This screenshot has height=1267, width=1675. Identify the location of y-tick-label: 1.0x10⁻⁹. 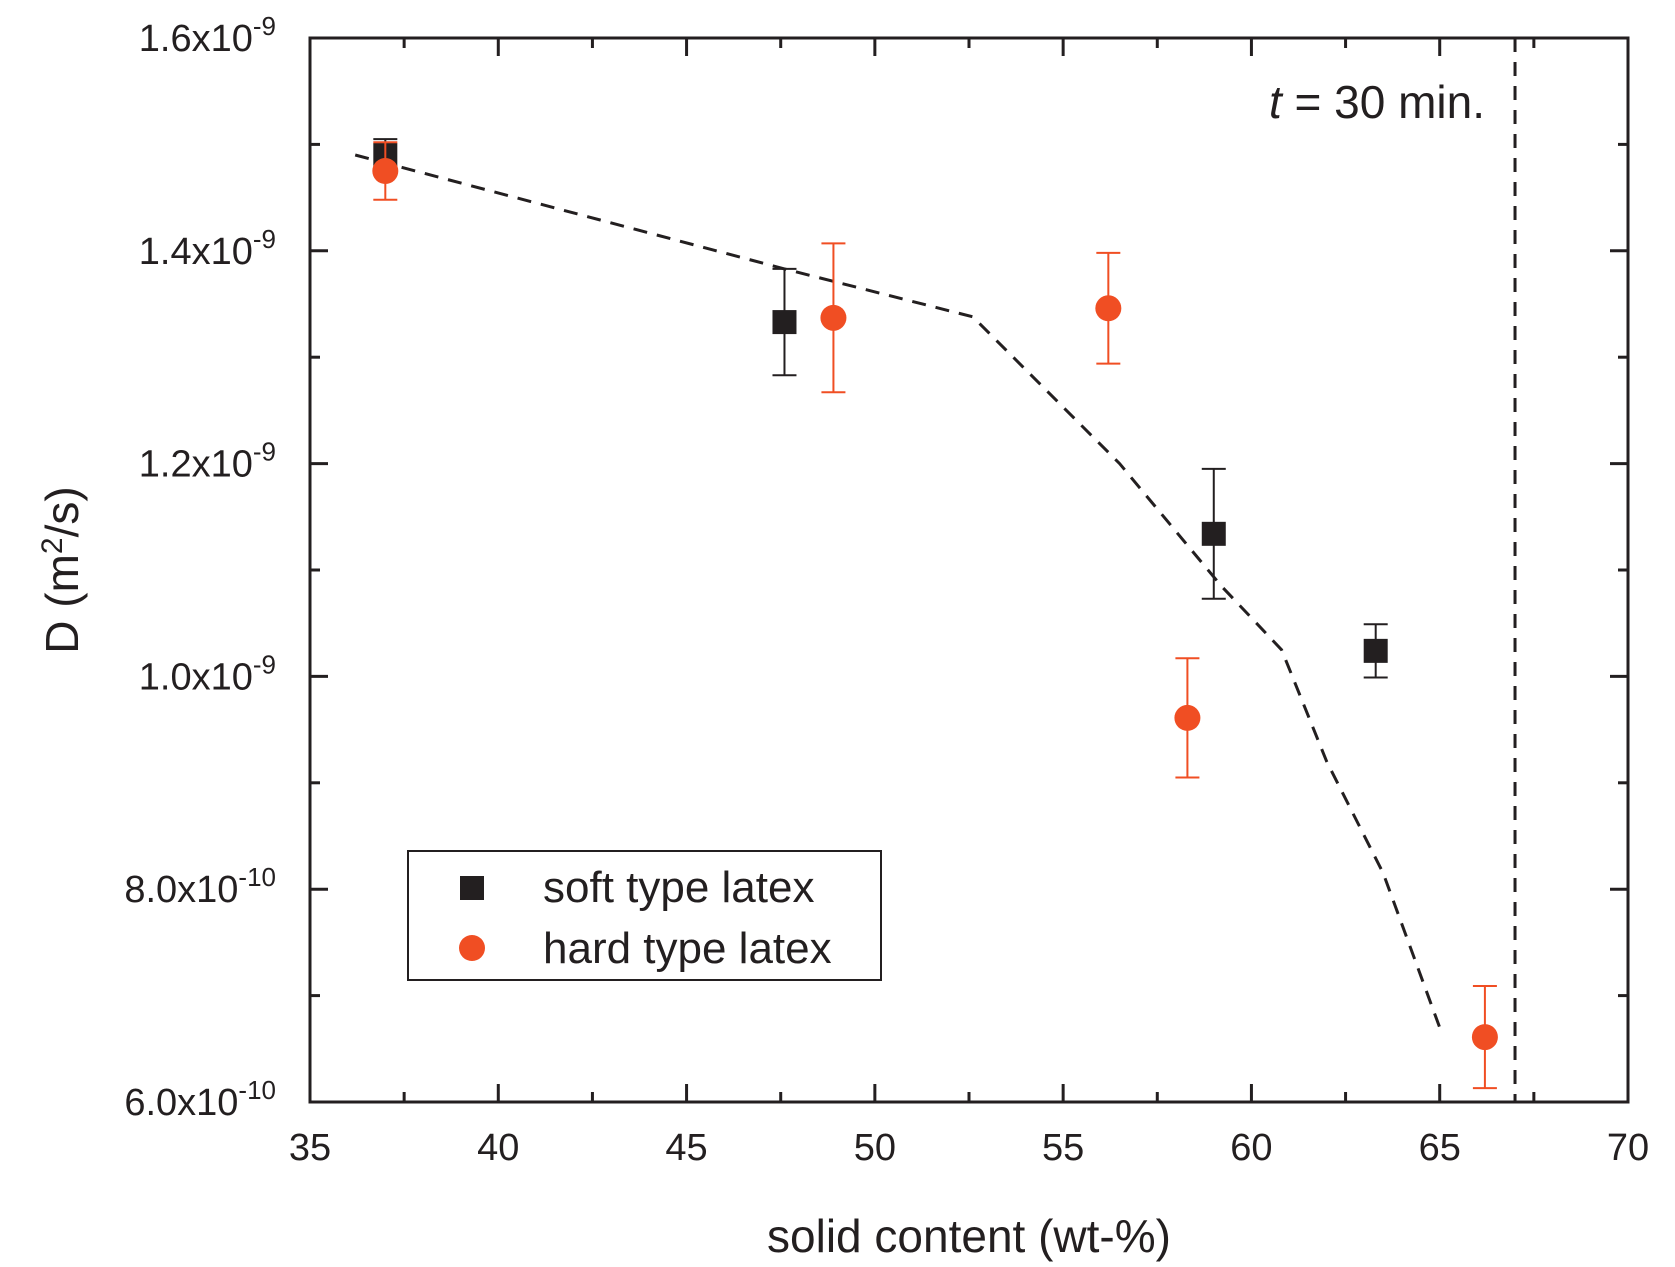
(207, 673).